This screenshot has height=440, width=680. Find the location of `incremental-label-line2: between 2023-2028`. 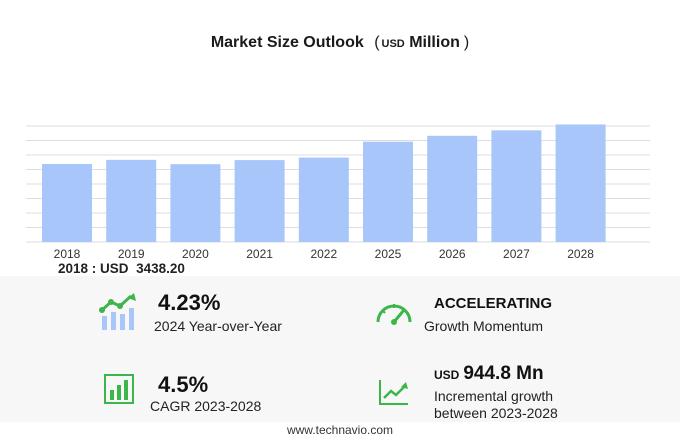

incremental-label-line2: between 2023-2028 is located at coordinates (496, 413).